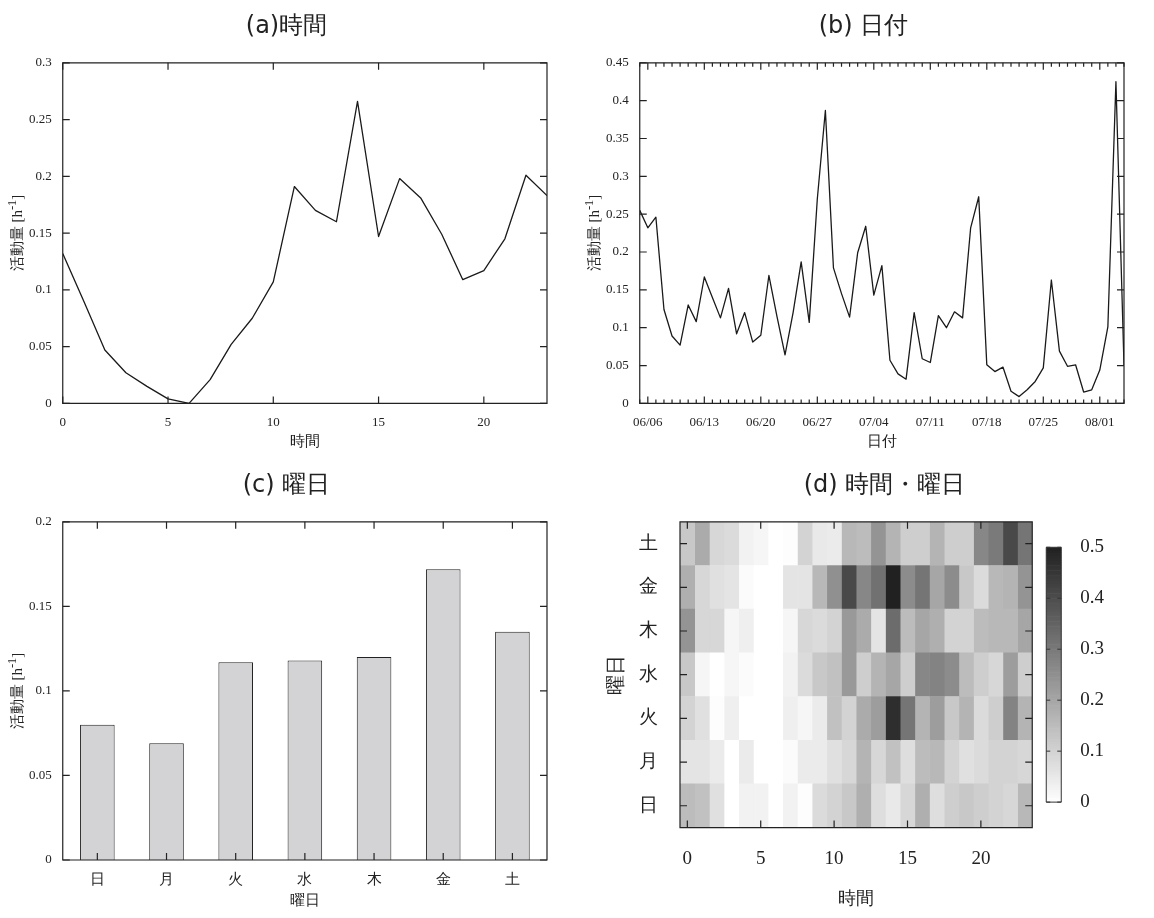 The height and width of the screenshot is (918, 1154). I want to click on chart-title: (a)時間, so click(286, 24).